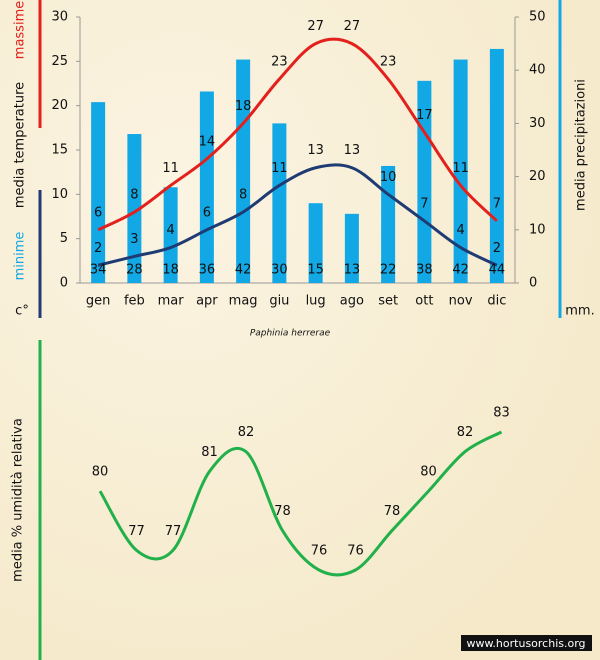 This screenshot has height=660, width=600. Describe the element at coordinates (497, 270) in the screenshot. I see `data-label: 44` at that location.